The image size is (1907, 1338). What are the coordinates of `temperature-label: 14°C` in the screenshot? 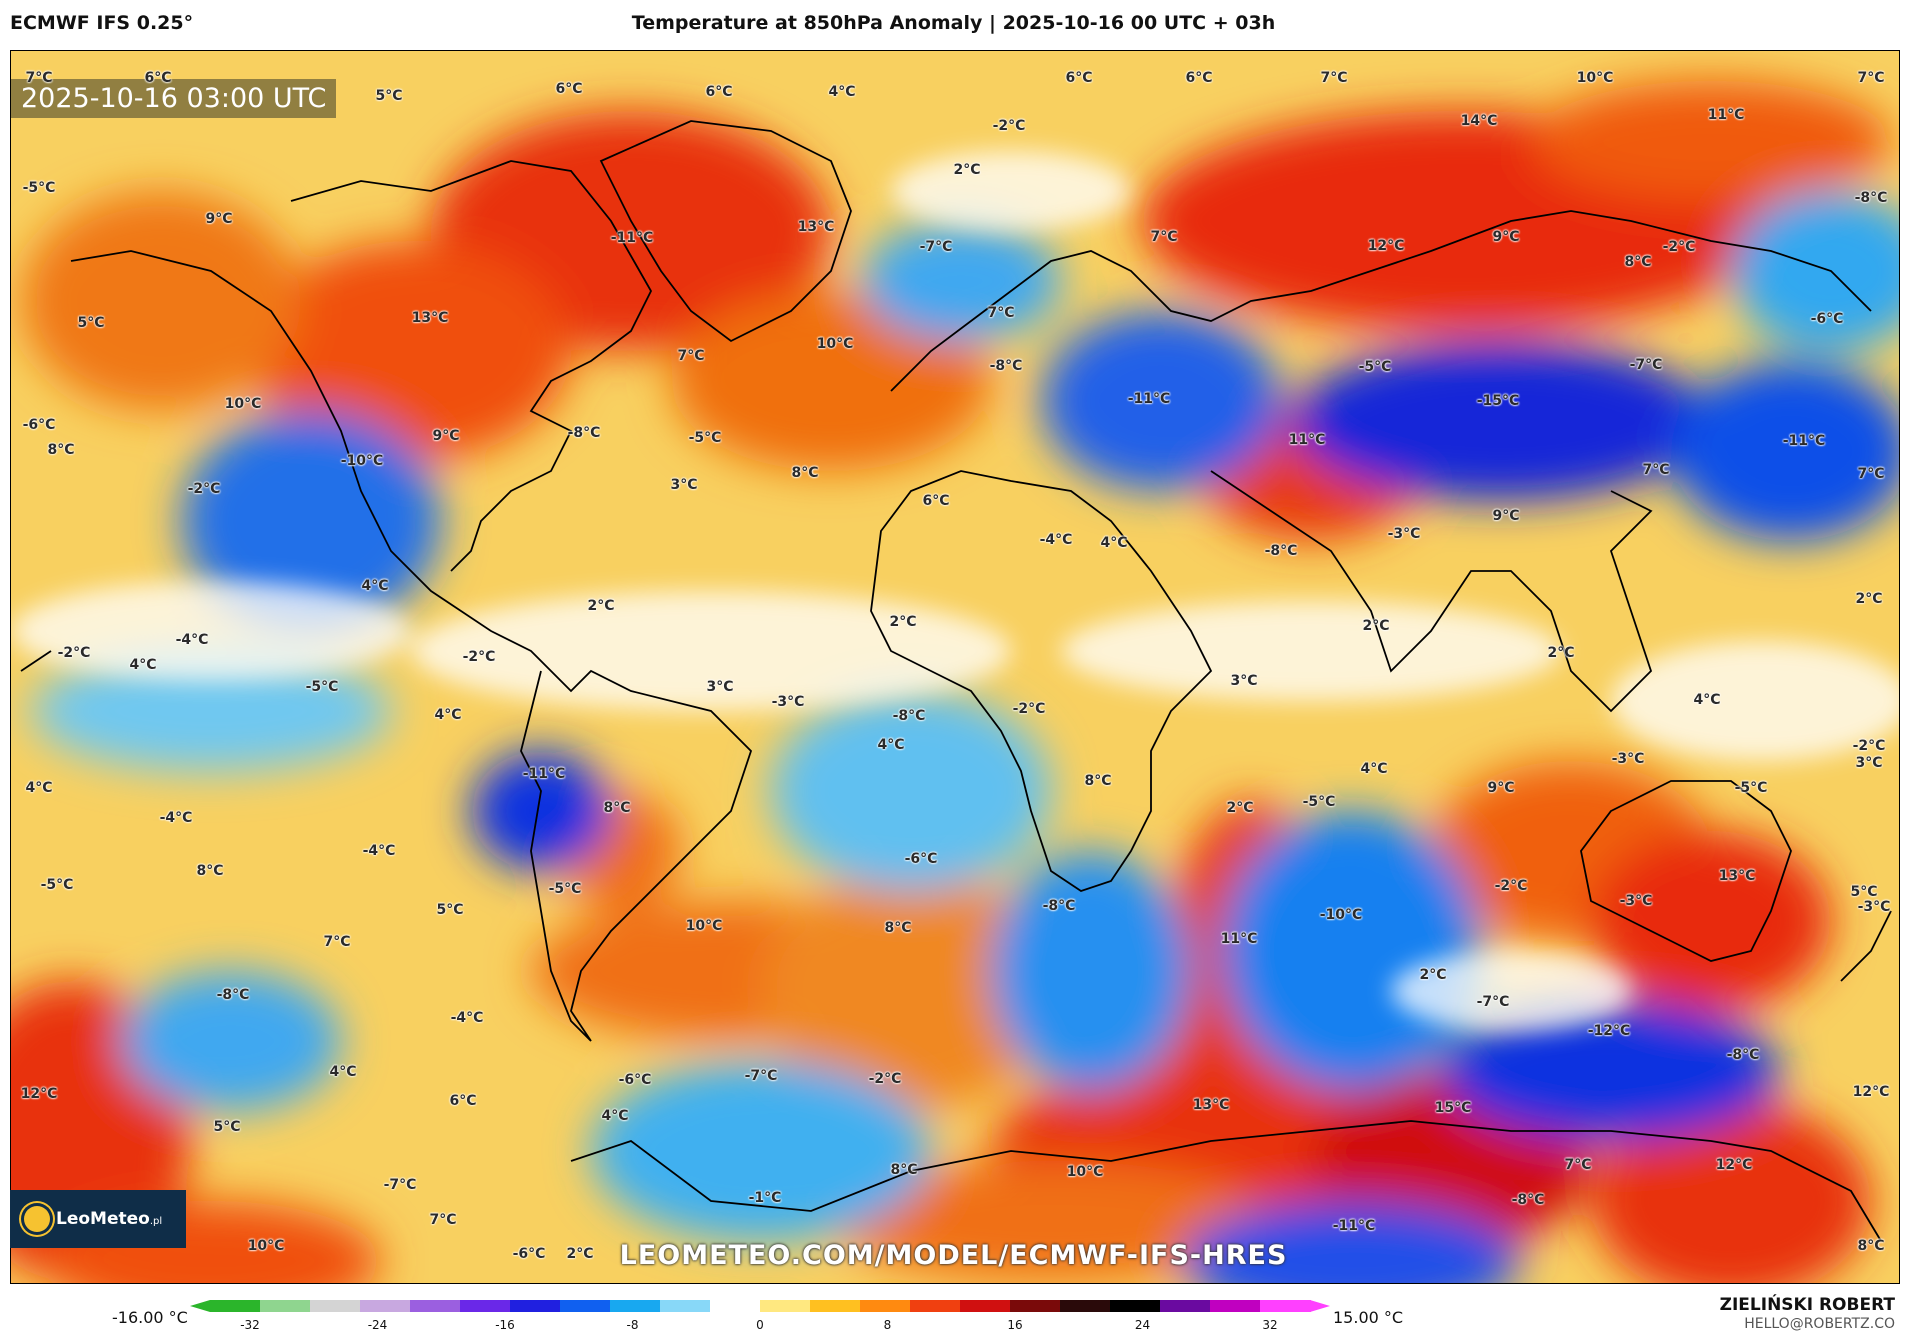 It's located at (1479, 121).